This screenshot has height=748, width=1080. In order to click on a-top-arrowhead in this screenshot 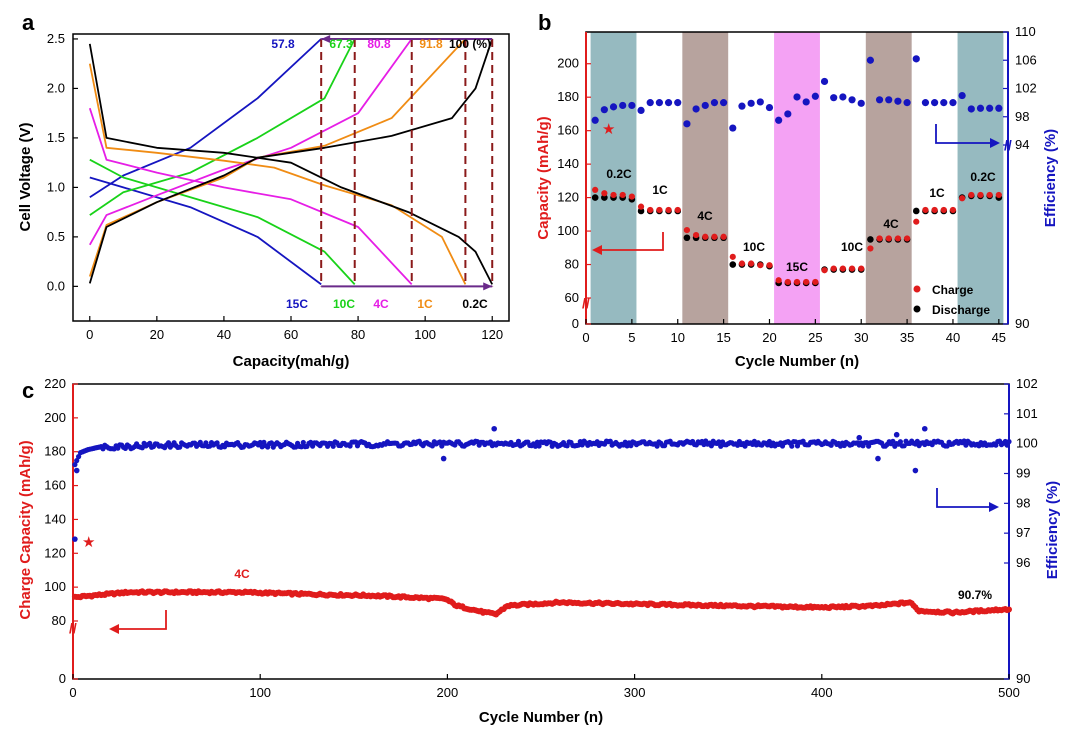, I will do `click(326, 38)`.